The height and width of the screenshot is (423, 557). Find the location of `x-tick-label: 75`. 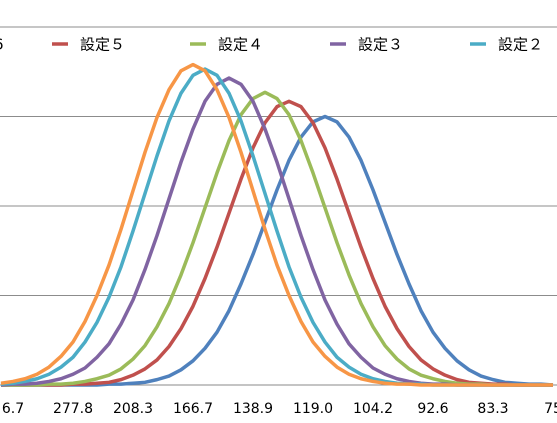

x-tick-label: 75 is located at coordinates (550, 409).